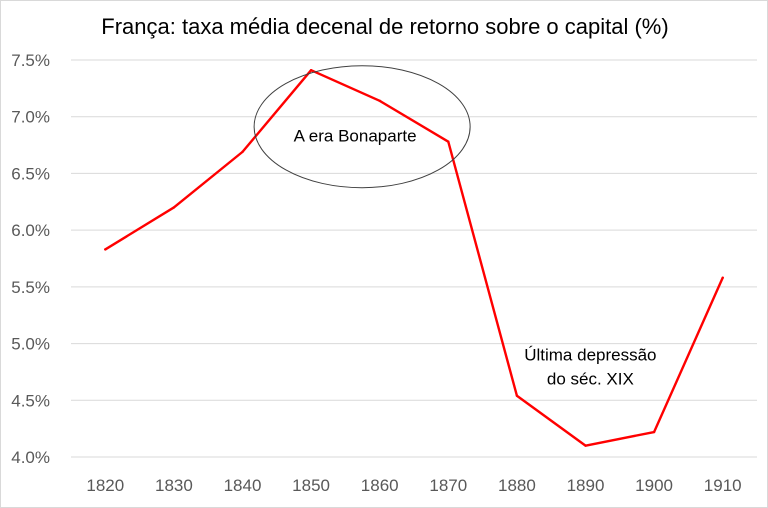 The image size is (768, 508). What do you see at coordinates (30, 287) in the screenshot?
I see `y-tick-label: 5.5%` at bounding box center [30, 287].